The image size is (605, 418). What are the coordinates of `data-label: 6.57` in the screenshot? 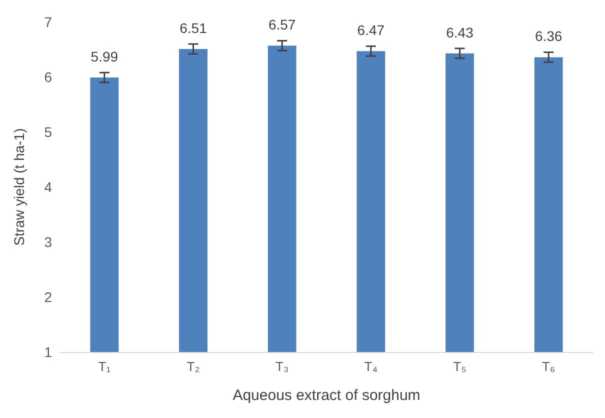 It's located at (282, 24).